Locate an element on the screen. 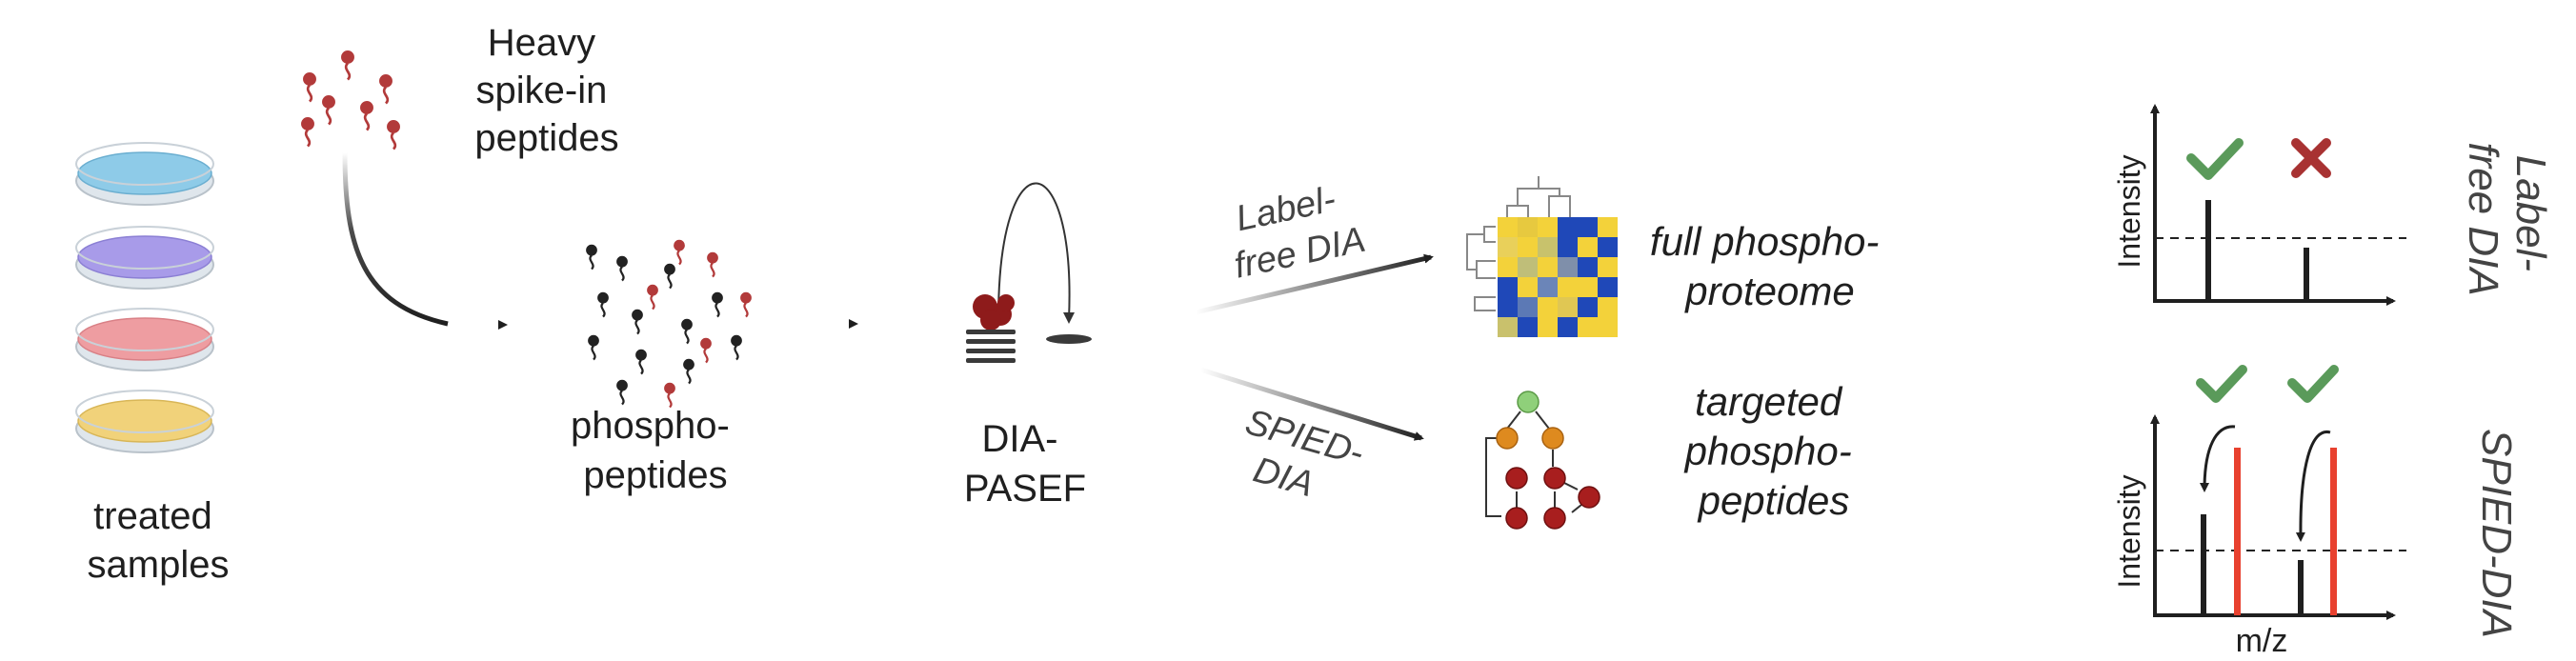  labelfree-spectrum: Intensity is located at coordinates (2259, 205).